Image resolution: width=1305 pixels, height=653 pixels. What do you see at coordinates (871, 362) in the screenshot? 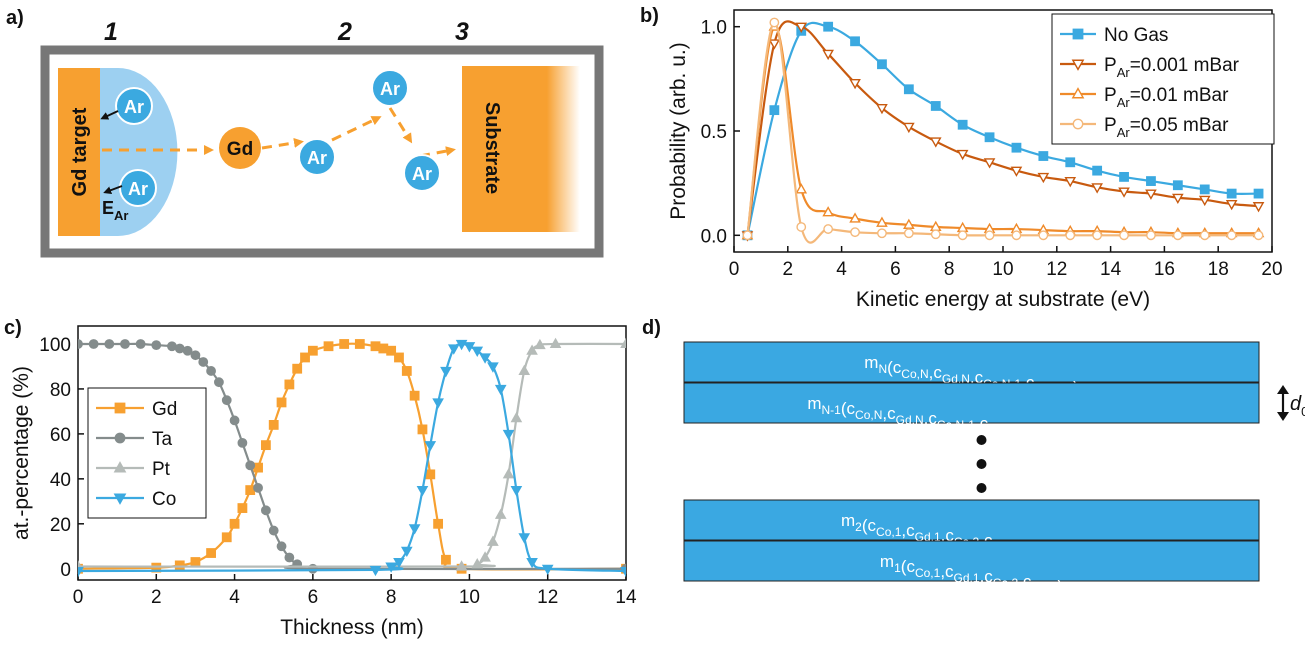
I see `layer-label-0-base-0: m` at bounding box center [871, 362].